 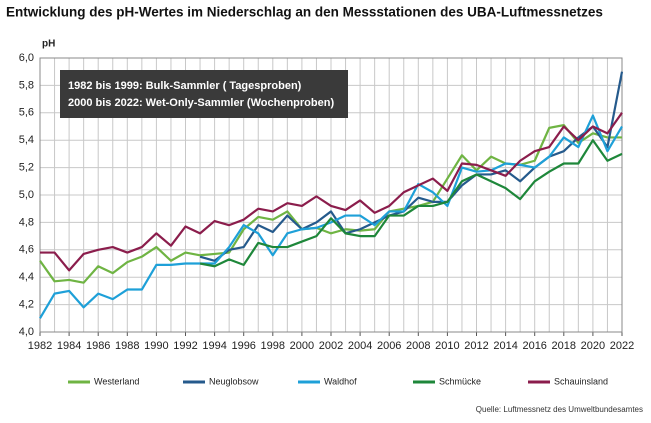 I want to click on x-tick-label: 2002, so click(x=331, y=346).